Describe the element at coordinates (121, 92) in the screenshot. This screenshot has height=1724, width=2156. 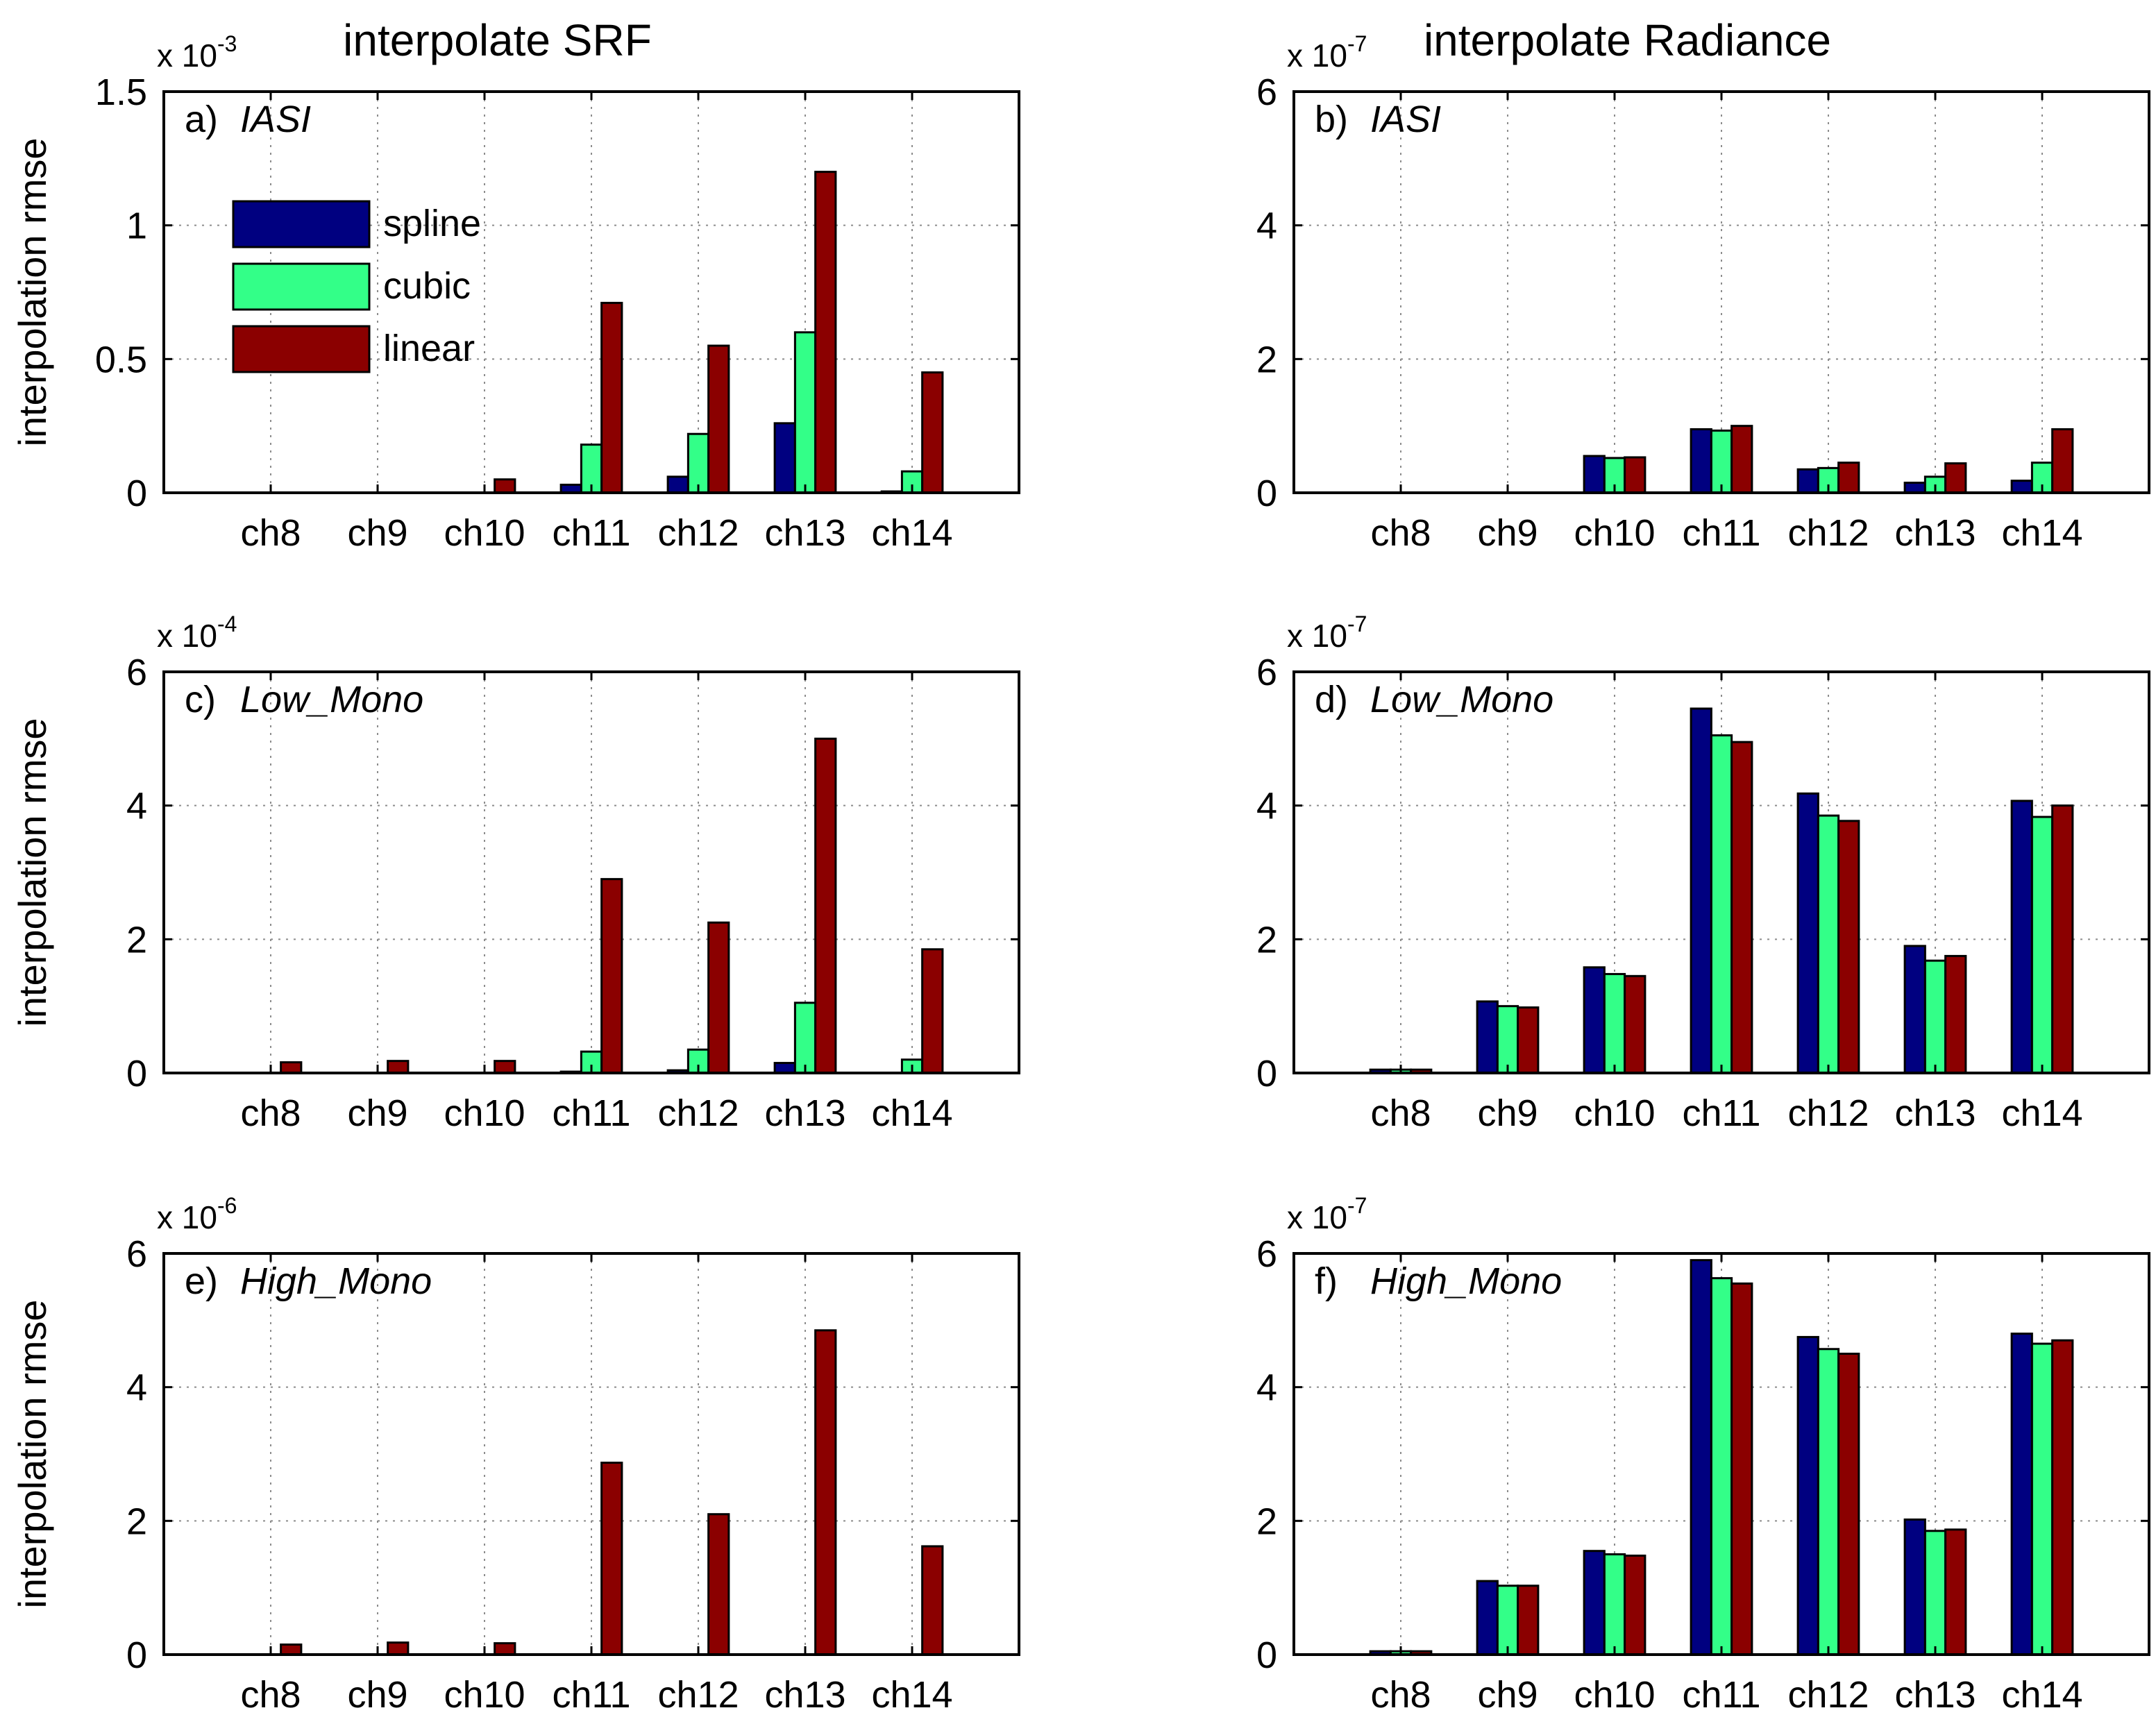
I see `y-tick-label: 1.5` at that location.